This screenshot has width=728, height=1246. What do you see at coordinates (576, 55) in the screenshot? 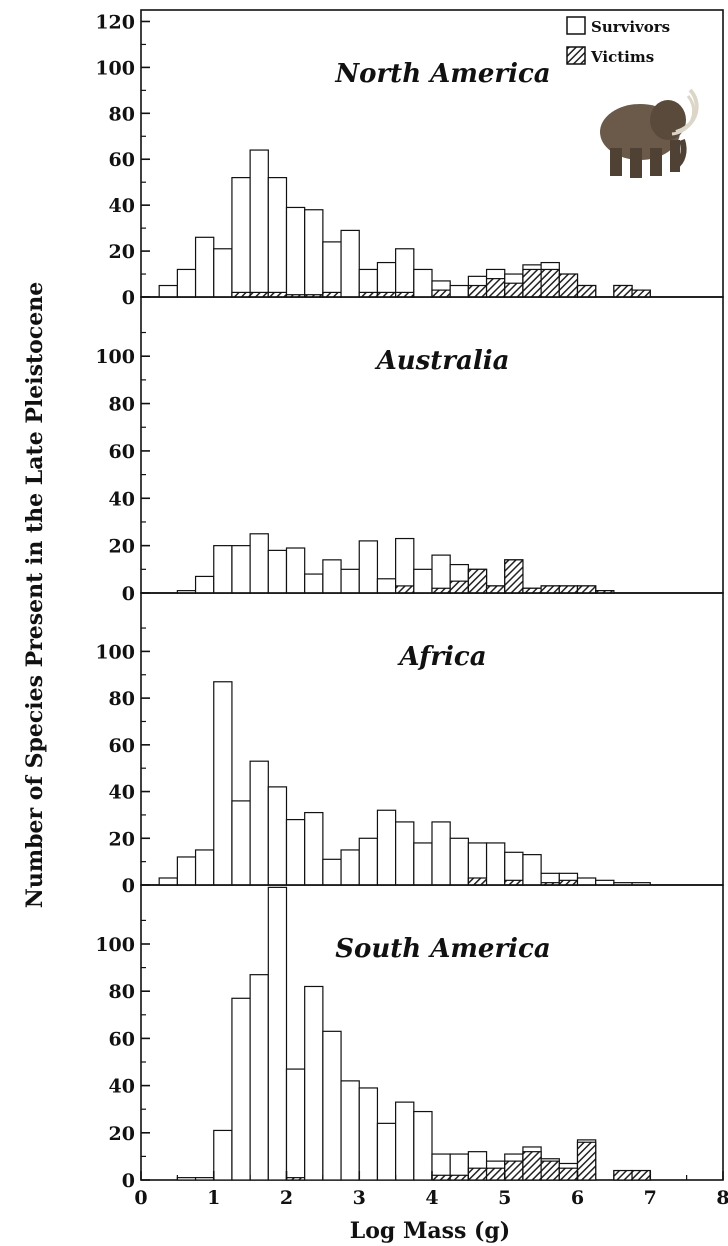
I see `legend-swatch-victims` at bounding box center [576, 55].